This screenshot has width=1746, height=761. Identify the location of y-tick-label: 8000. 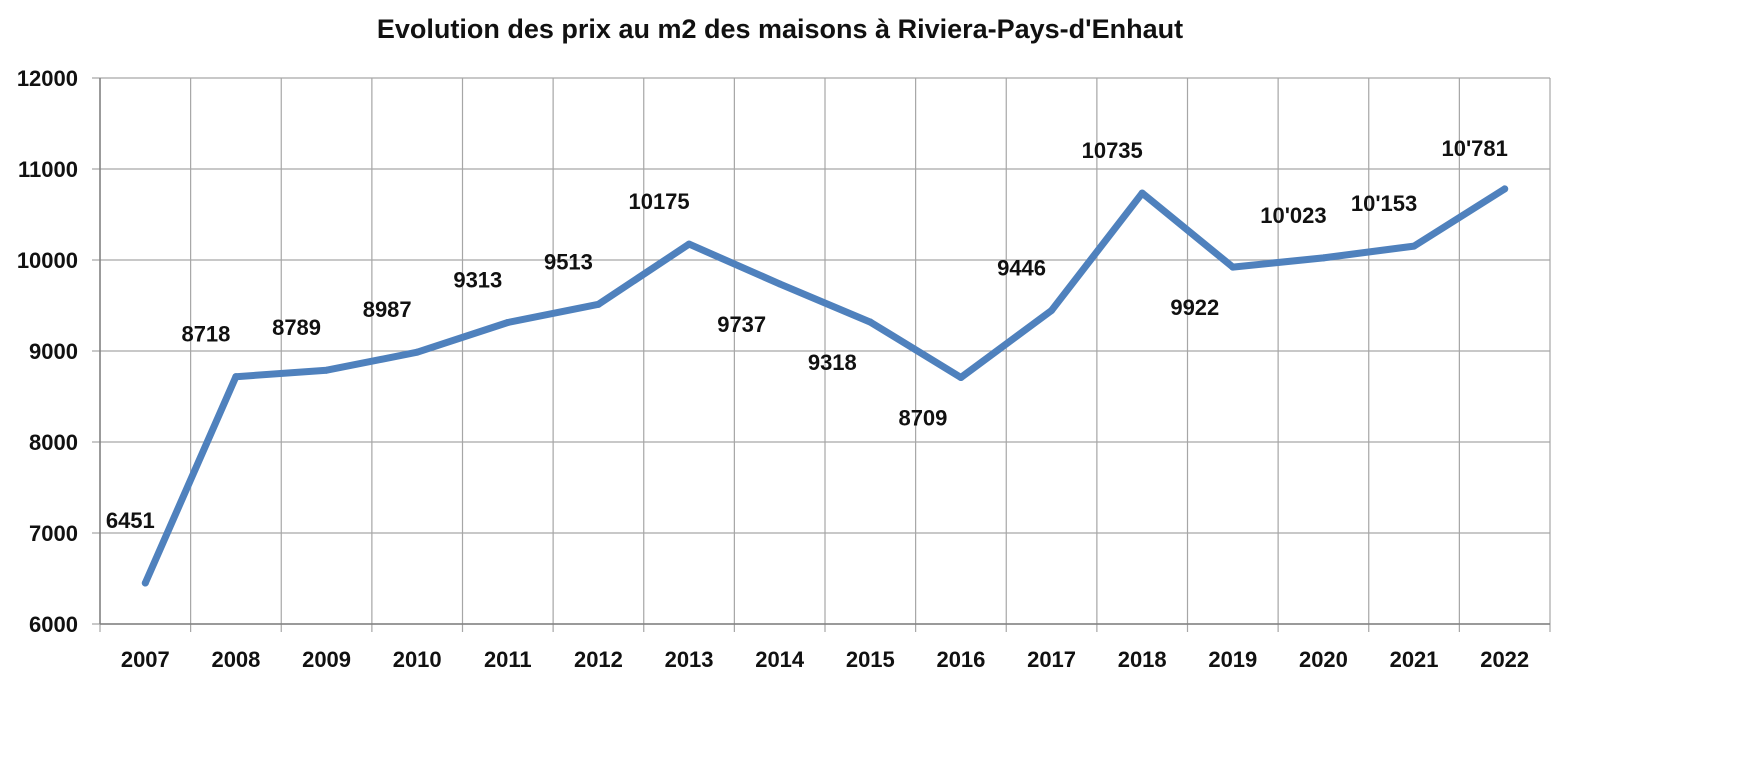
(53, 442).